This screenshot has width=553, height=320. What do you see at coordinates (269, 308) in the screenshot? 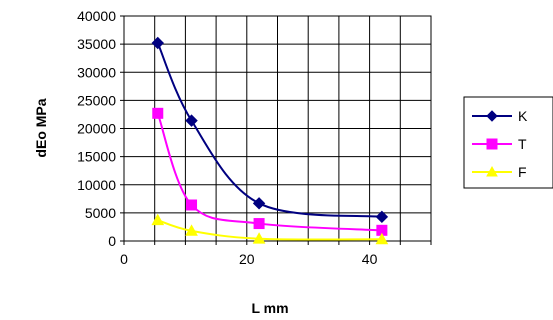
I see `x-axis-title: L mm` at bounding box center [269, 308].